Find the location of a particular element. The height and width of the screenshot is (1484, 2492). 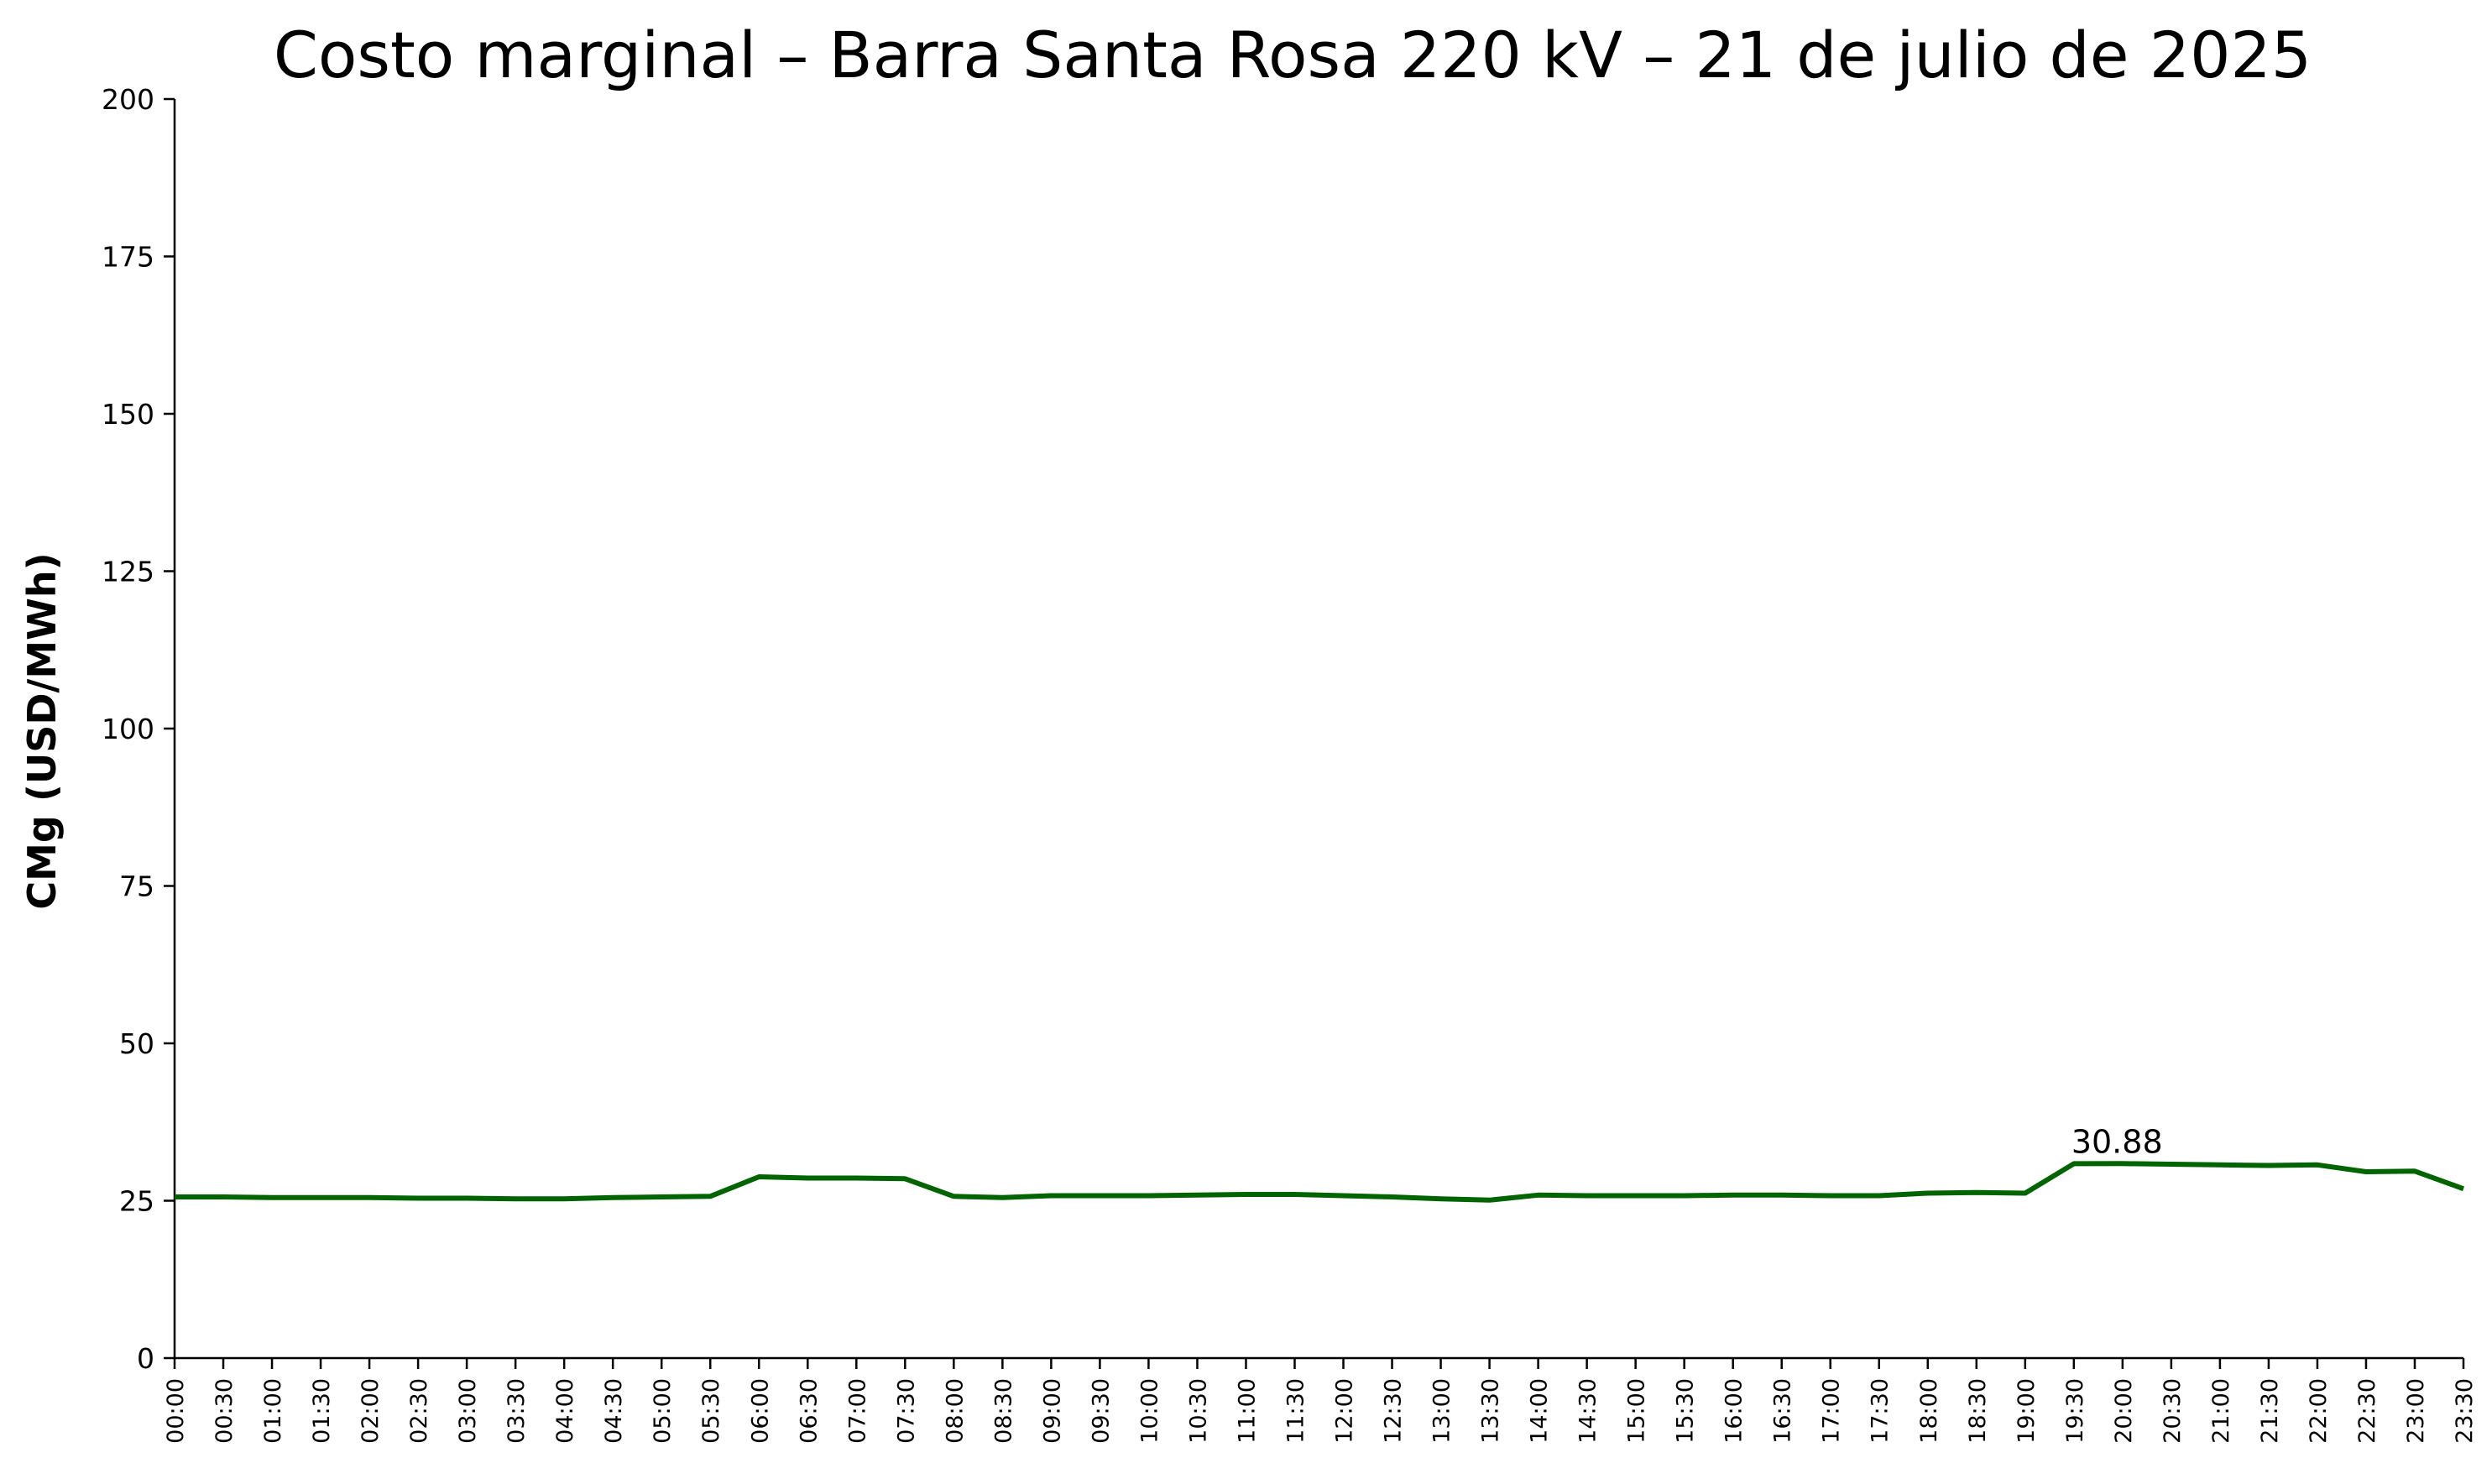

x-tick-label: 10:00 is located at coordinates (1149, 1411).